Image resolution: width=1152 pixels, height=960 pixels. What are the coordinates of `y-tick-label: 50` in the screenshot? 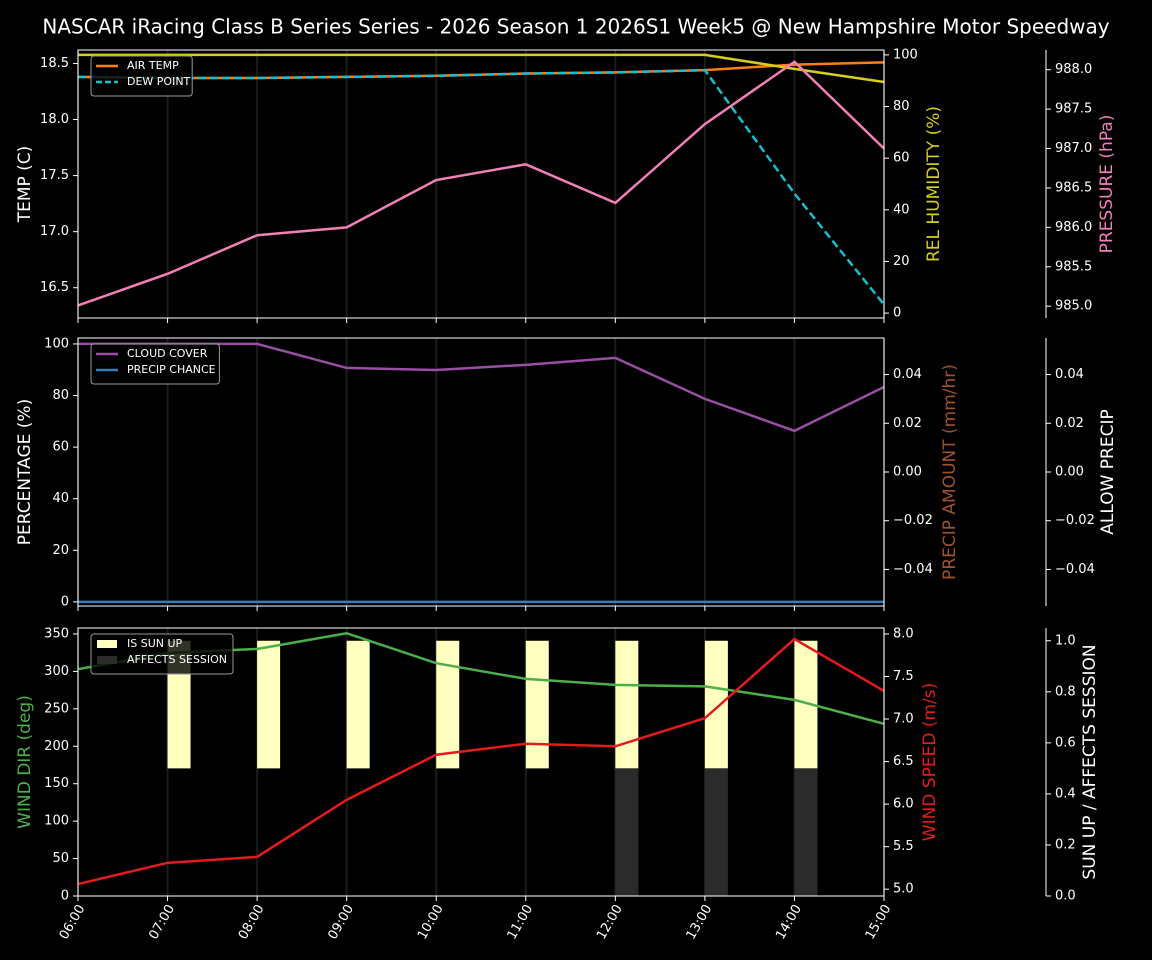 It's located at (60, 858).